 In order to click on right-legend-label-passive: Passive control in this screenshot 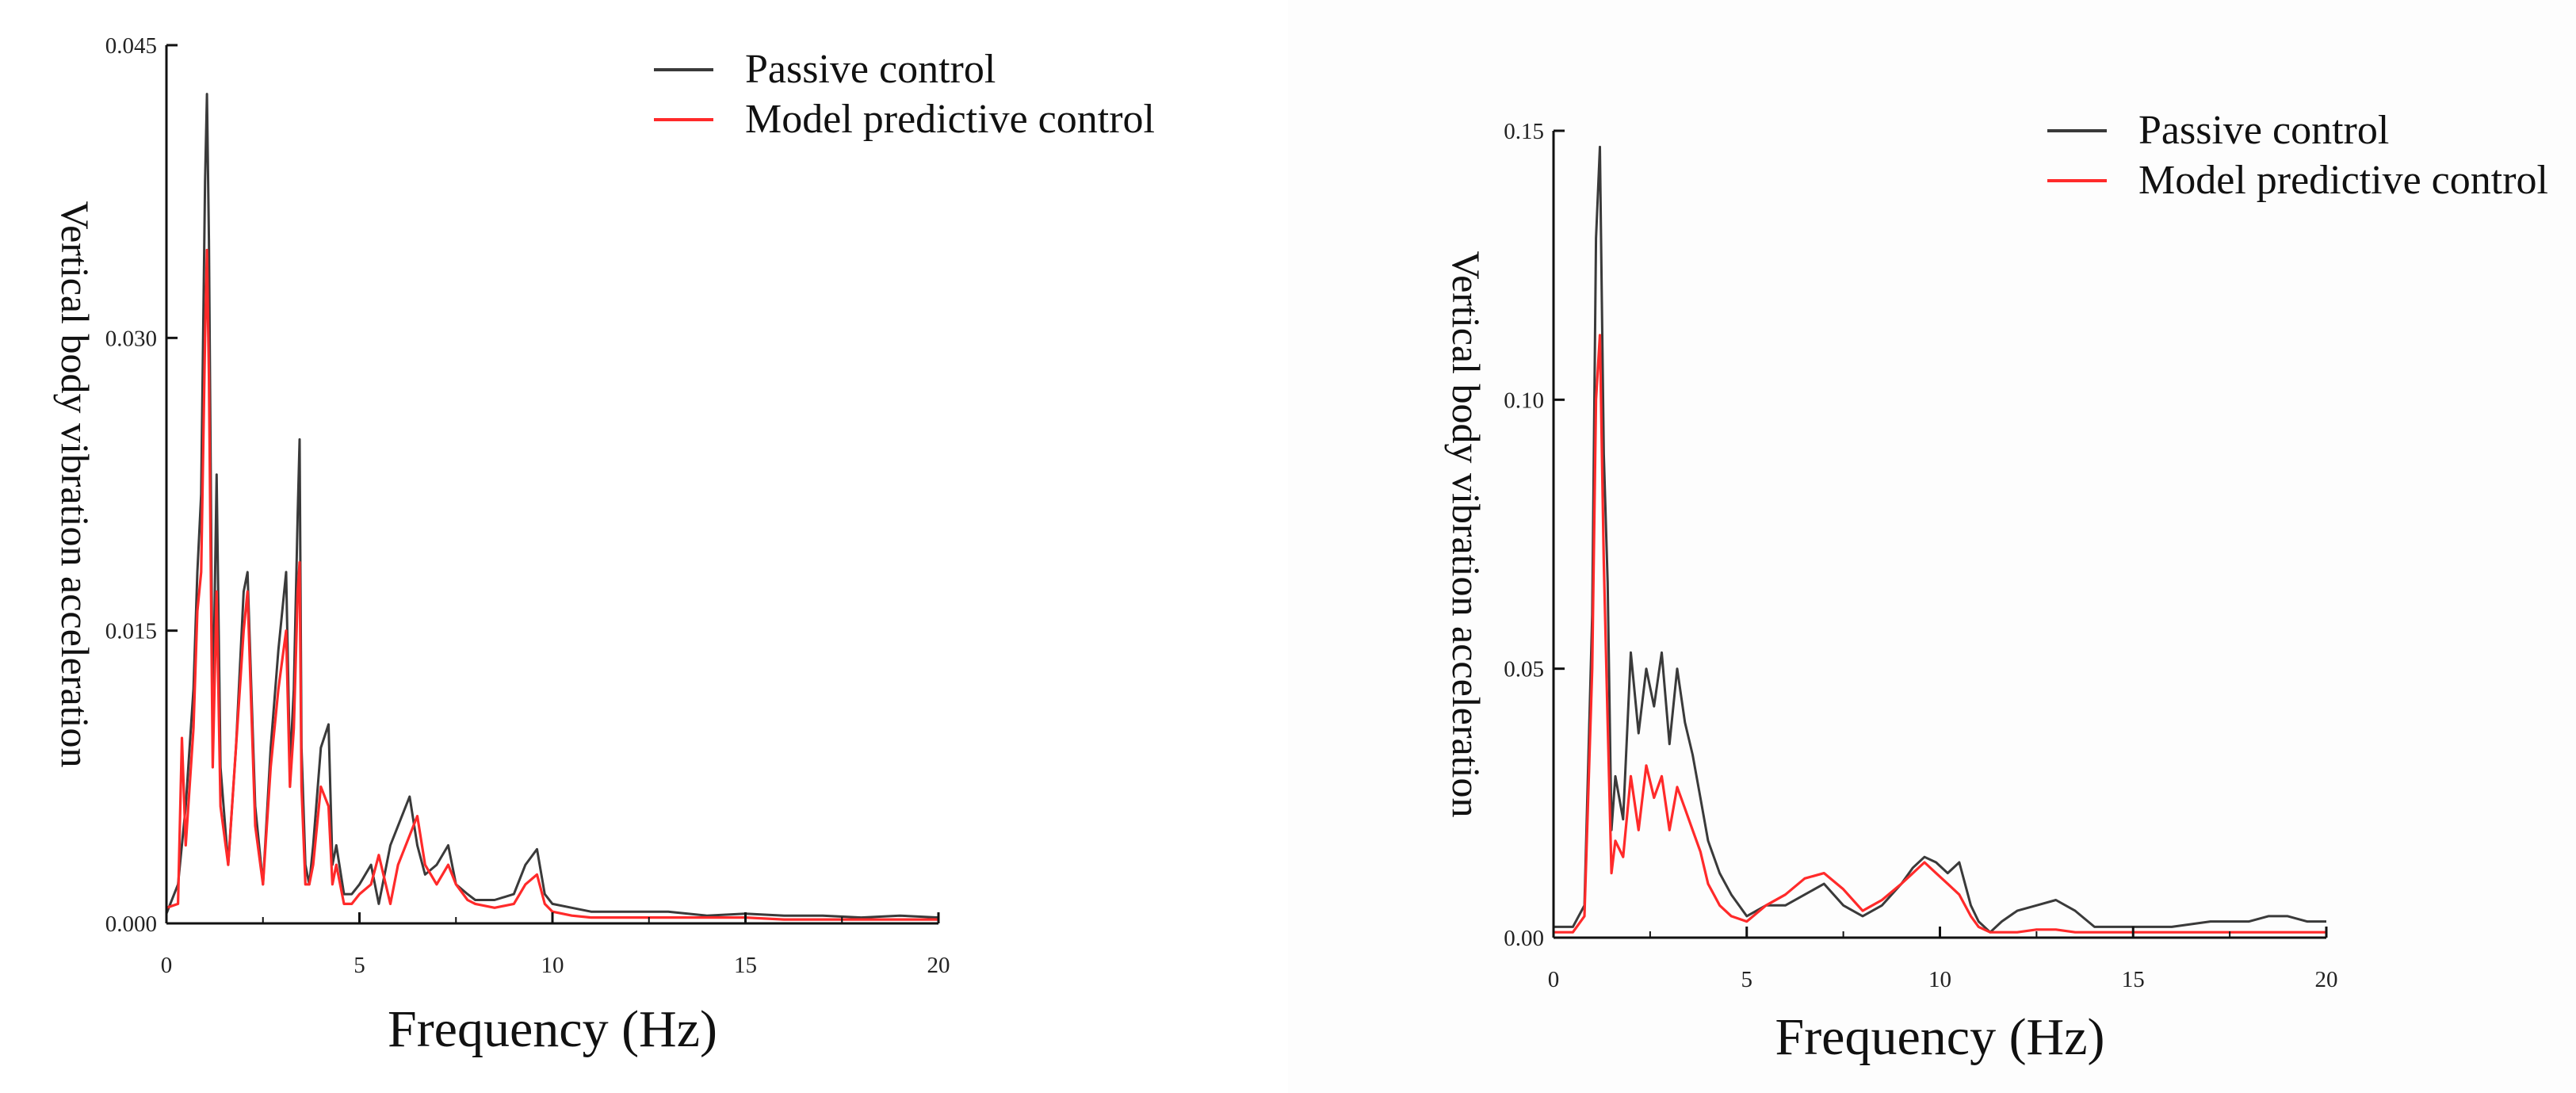, I will do `click(2264, 130)`.